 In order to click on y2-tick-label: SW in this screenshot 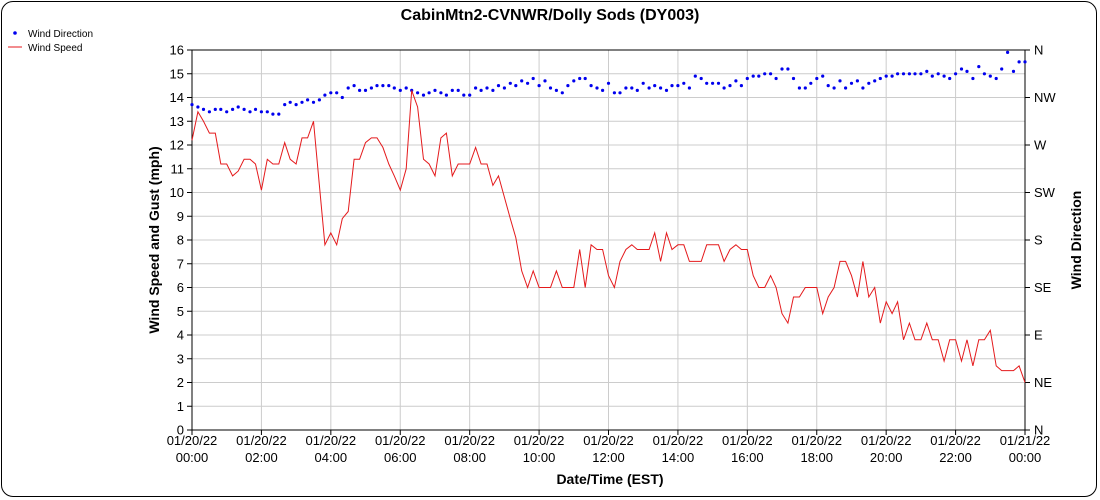, I will do `click(1045, 192)`.